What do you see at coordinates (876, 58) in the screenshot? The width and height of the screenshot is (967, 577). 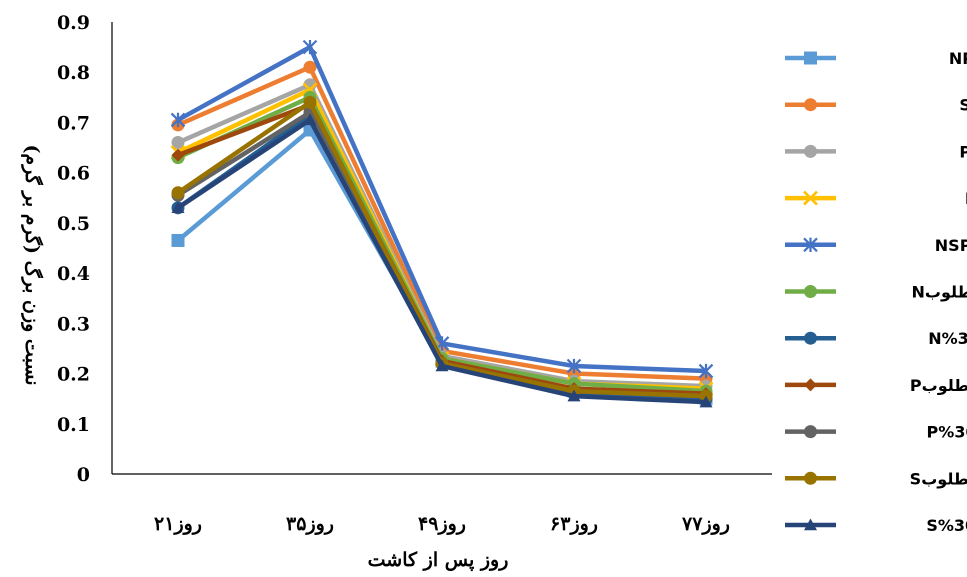 I see `legend-item: NPS=0 شاهد` at bounding box center [876, 58].